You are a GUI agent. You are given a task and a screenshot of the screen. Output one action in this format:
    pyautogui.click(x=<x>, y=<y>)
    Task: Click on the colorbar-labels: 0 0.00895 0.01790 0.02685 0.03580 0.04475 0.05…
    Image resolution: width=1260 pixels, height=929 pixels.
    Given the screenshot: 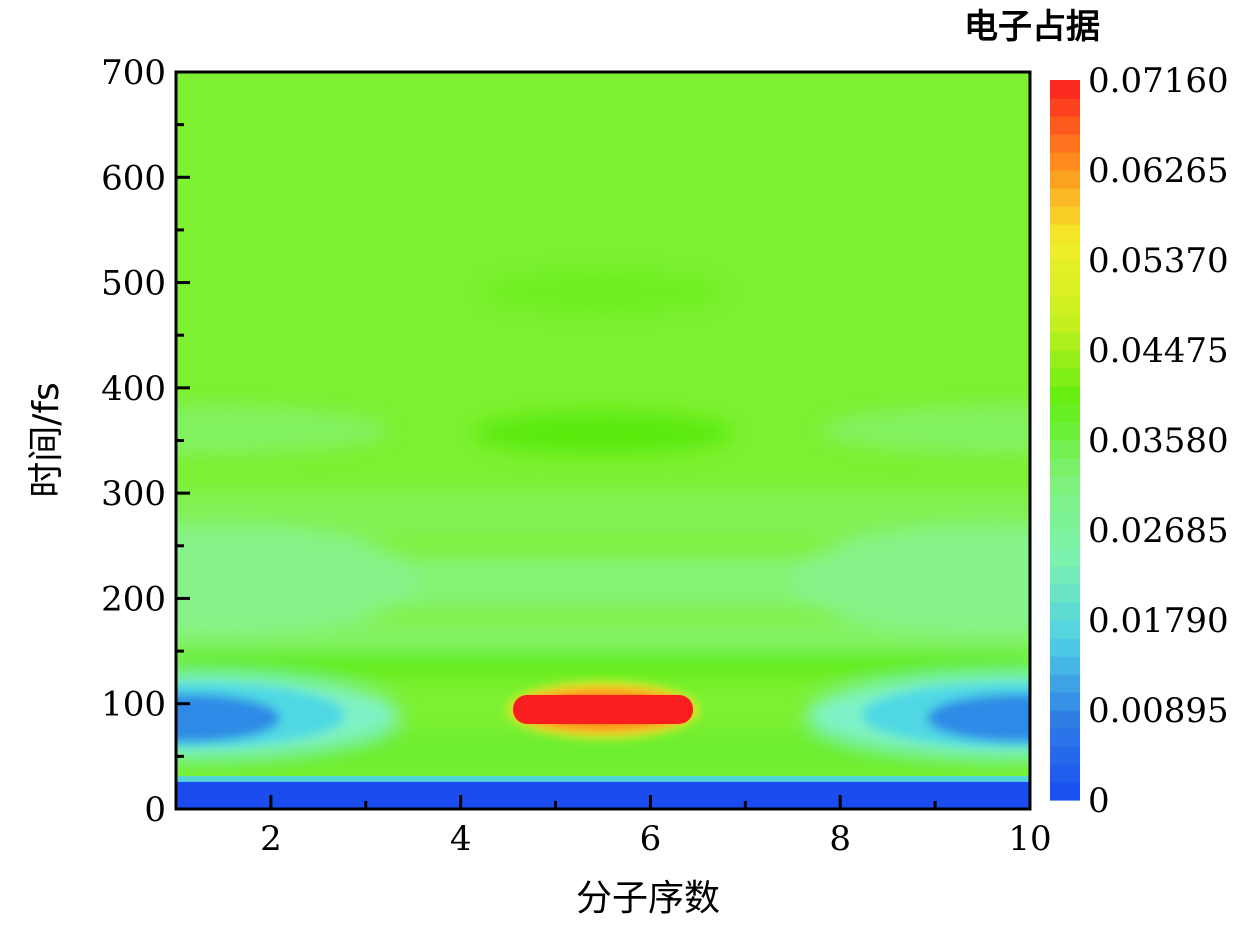 What is the action you would take?
    pyautogui.click(x=1158, y=441)
    